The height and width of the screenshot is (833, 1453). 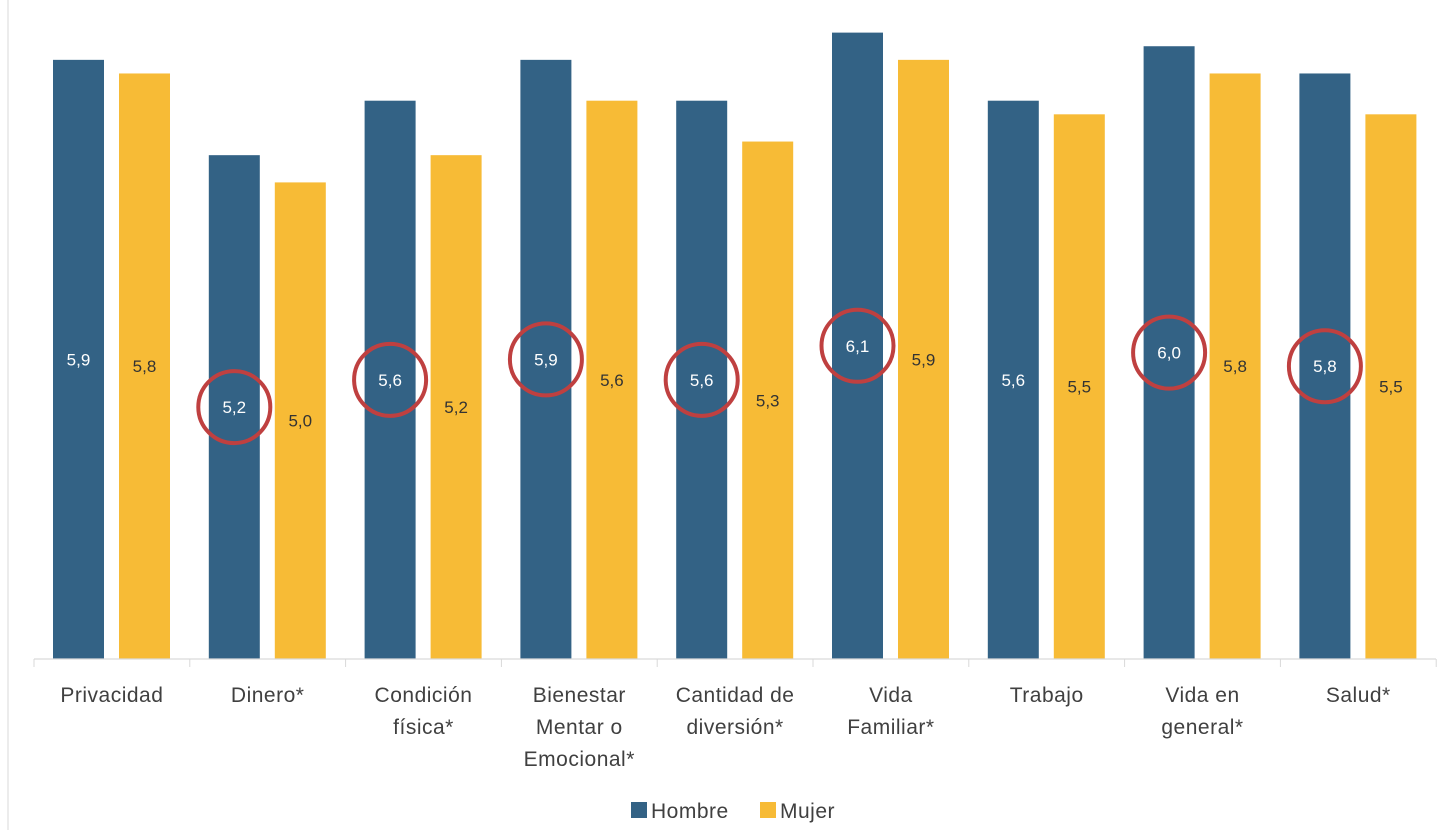 What do you see at coordinates (807, 811) in the screenshot?
I see `legend-label-mujer: Mujer` at bounding box center [807, 811].